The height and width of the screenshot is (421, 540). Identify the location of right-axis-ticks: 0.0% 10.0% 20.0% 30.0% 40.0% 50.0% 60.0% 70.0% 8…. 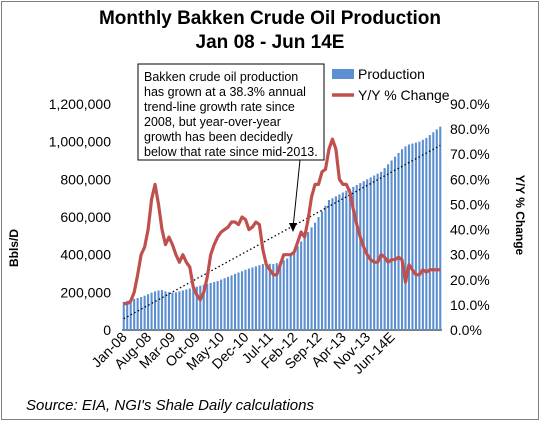
(470, 217).